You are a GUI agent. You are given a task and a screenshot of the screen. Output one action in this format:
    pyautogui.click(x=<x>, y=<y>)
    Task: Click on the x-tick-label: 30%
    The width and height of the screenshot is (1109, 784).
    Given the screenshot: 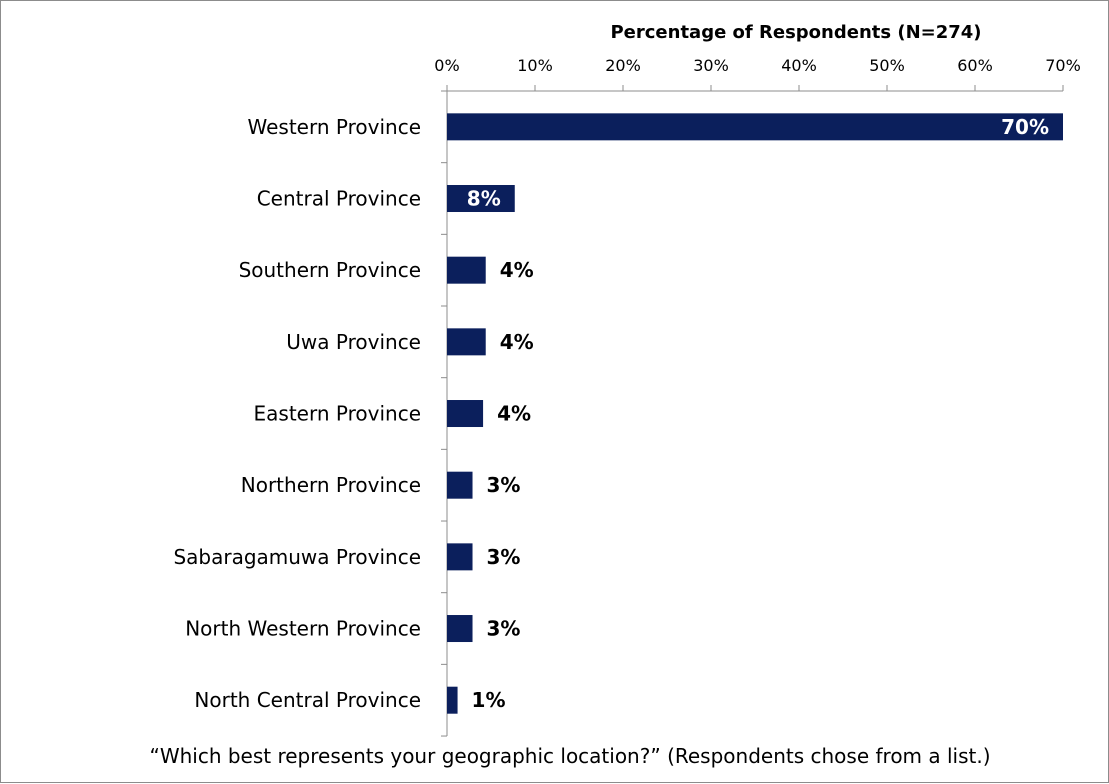 What is the action you would take?
    pyautogui.click(x=711, y=65)
    